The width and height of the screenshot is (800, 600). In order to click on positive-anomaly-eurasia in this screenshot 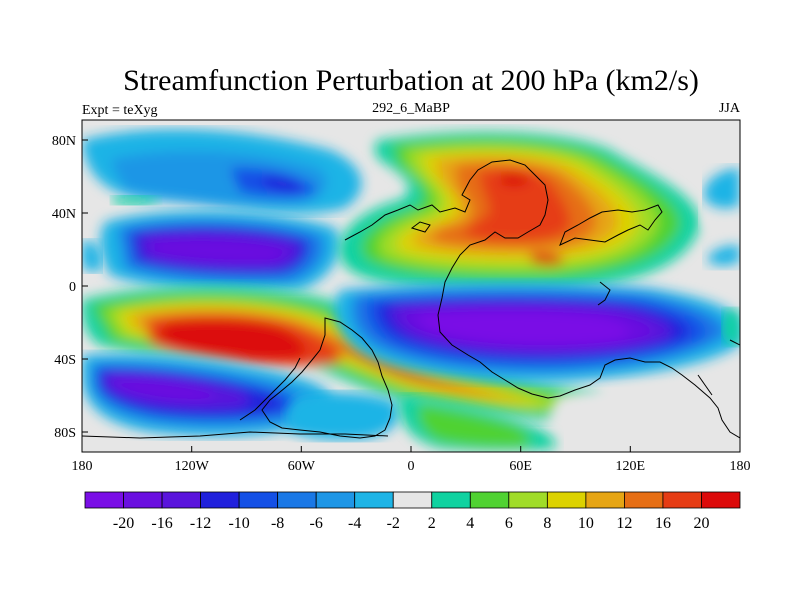, I will do `click(519, 211)`.